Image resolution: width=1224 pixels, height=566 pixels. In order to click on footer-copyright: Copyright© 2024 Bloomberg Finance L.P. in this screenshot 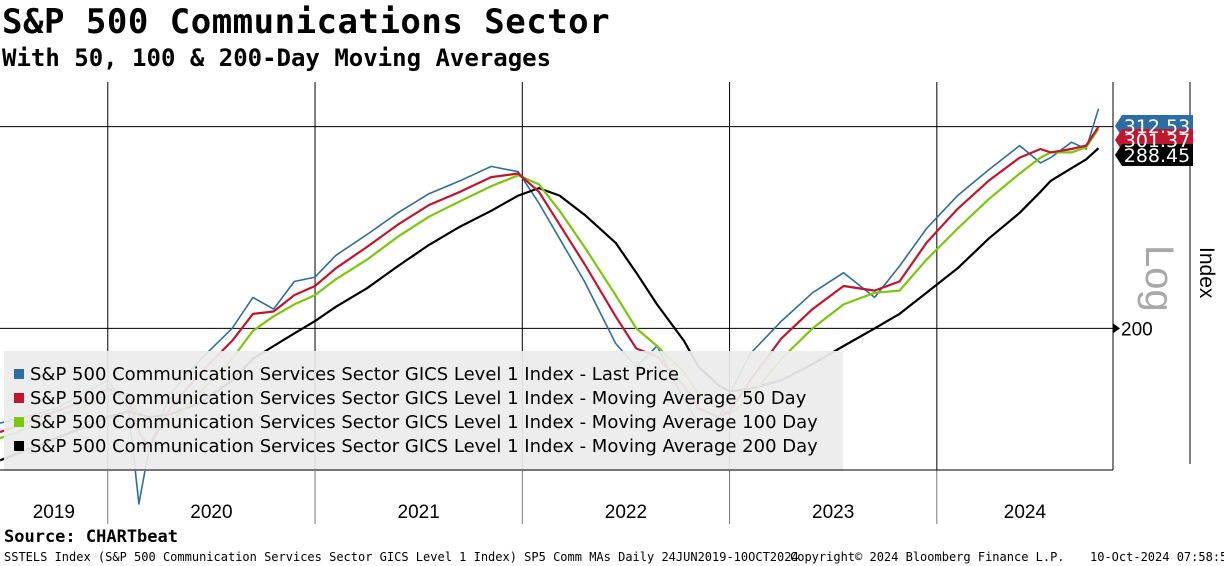, I will do `click(927, 557)`.